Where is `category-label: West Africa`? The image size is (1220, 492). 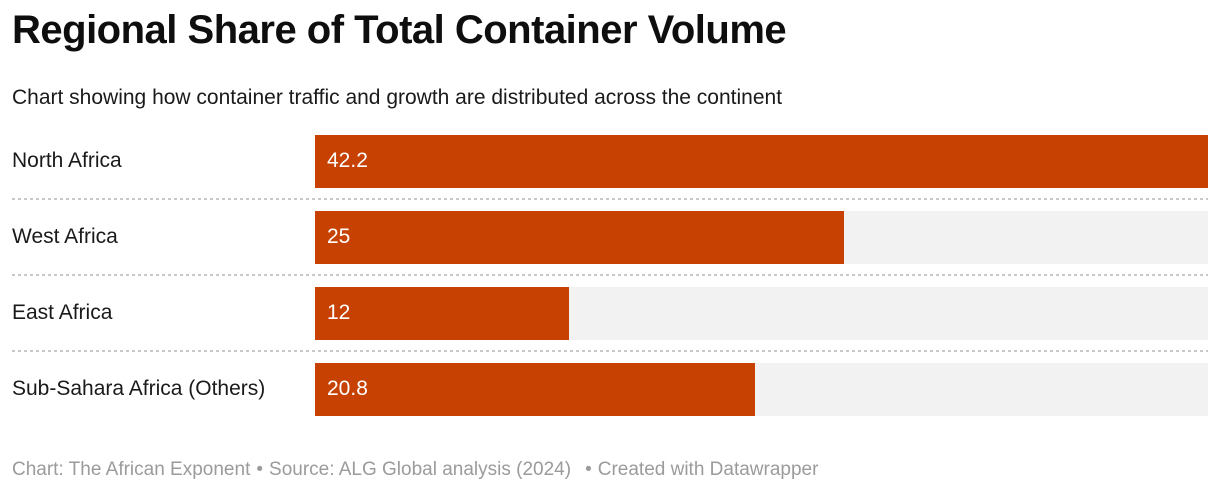 category-label: West Africa is located at coordinates (65, 236).